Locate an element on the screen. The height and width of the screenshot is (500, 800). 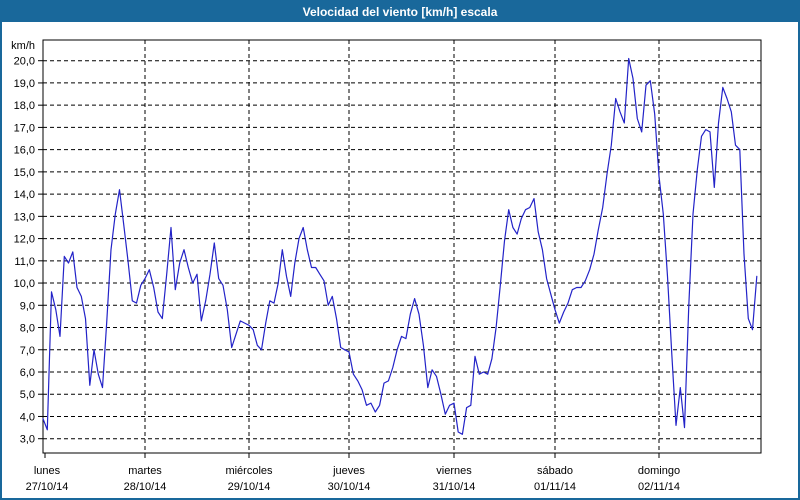
day-date-label: 01/11/14 is located at coordinates (555, 487).